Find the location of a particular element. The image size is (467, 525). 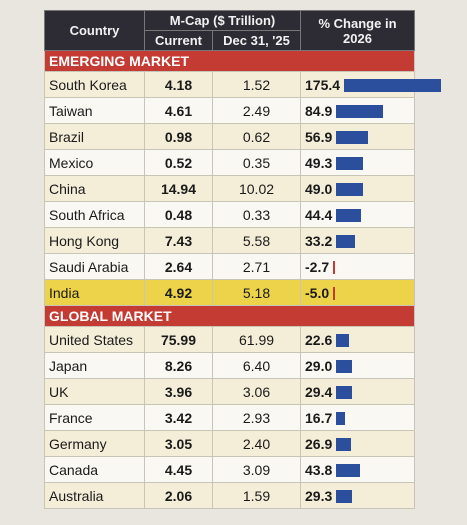

current: 0.98 is located at coordinates (178, 136).